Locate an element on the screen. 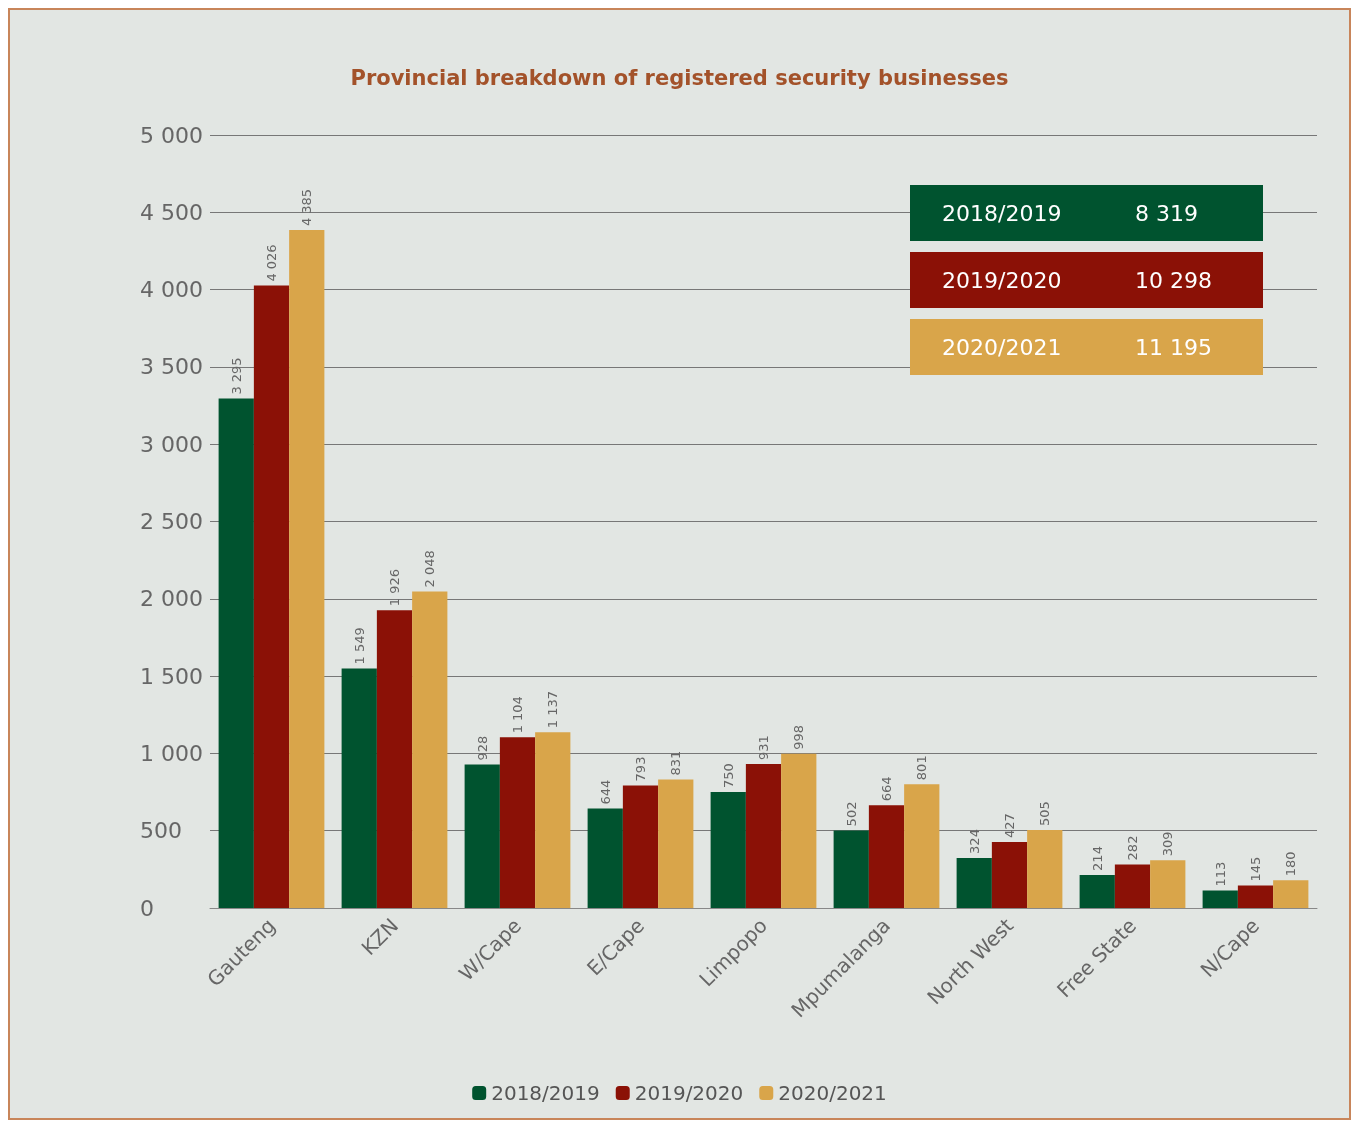 Image resolution: width=1361 pixels, height=1128 pixels. y-tick-label: 2 000 is located at coordinates (171, 599).